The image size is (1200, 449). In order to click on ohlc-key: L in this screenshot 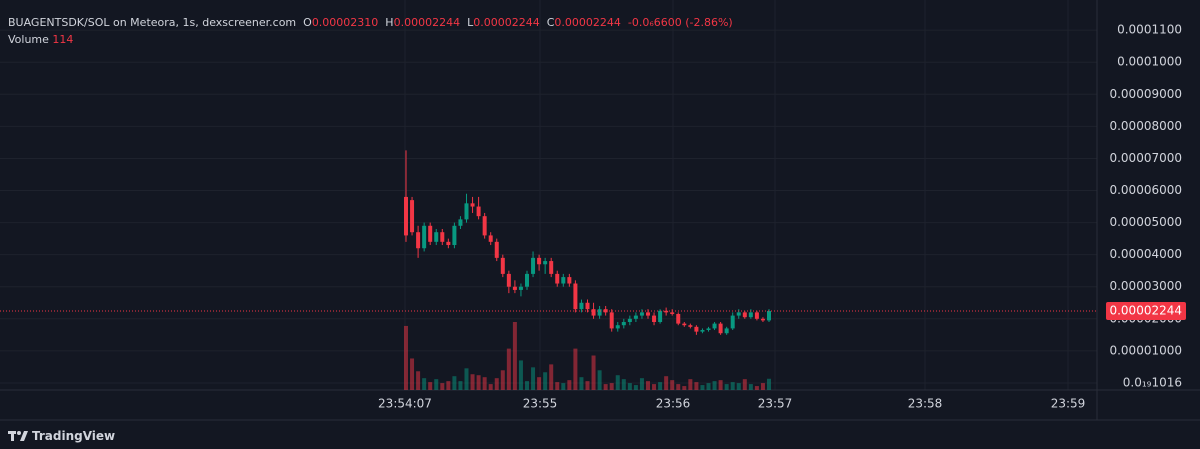, I will do `click(470, 22)`.